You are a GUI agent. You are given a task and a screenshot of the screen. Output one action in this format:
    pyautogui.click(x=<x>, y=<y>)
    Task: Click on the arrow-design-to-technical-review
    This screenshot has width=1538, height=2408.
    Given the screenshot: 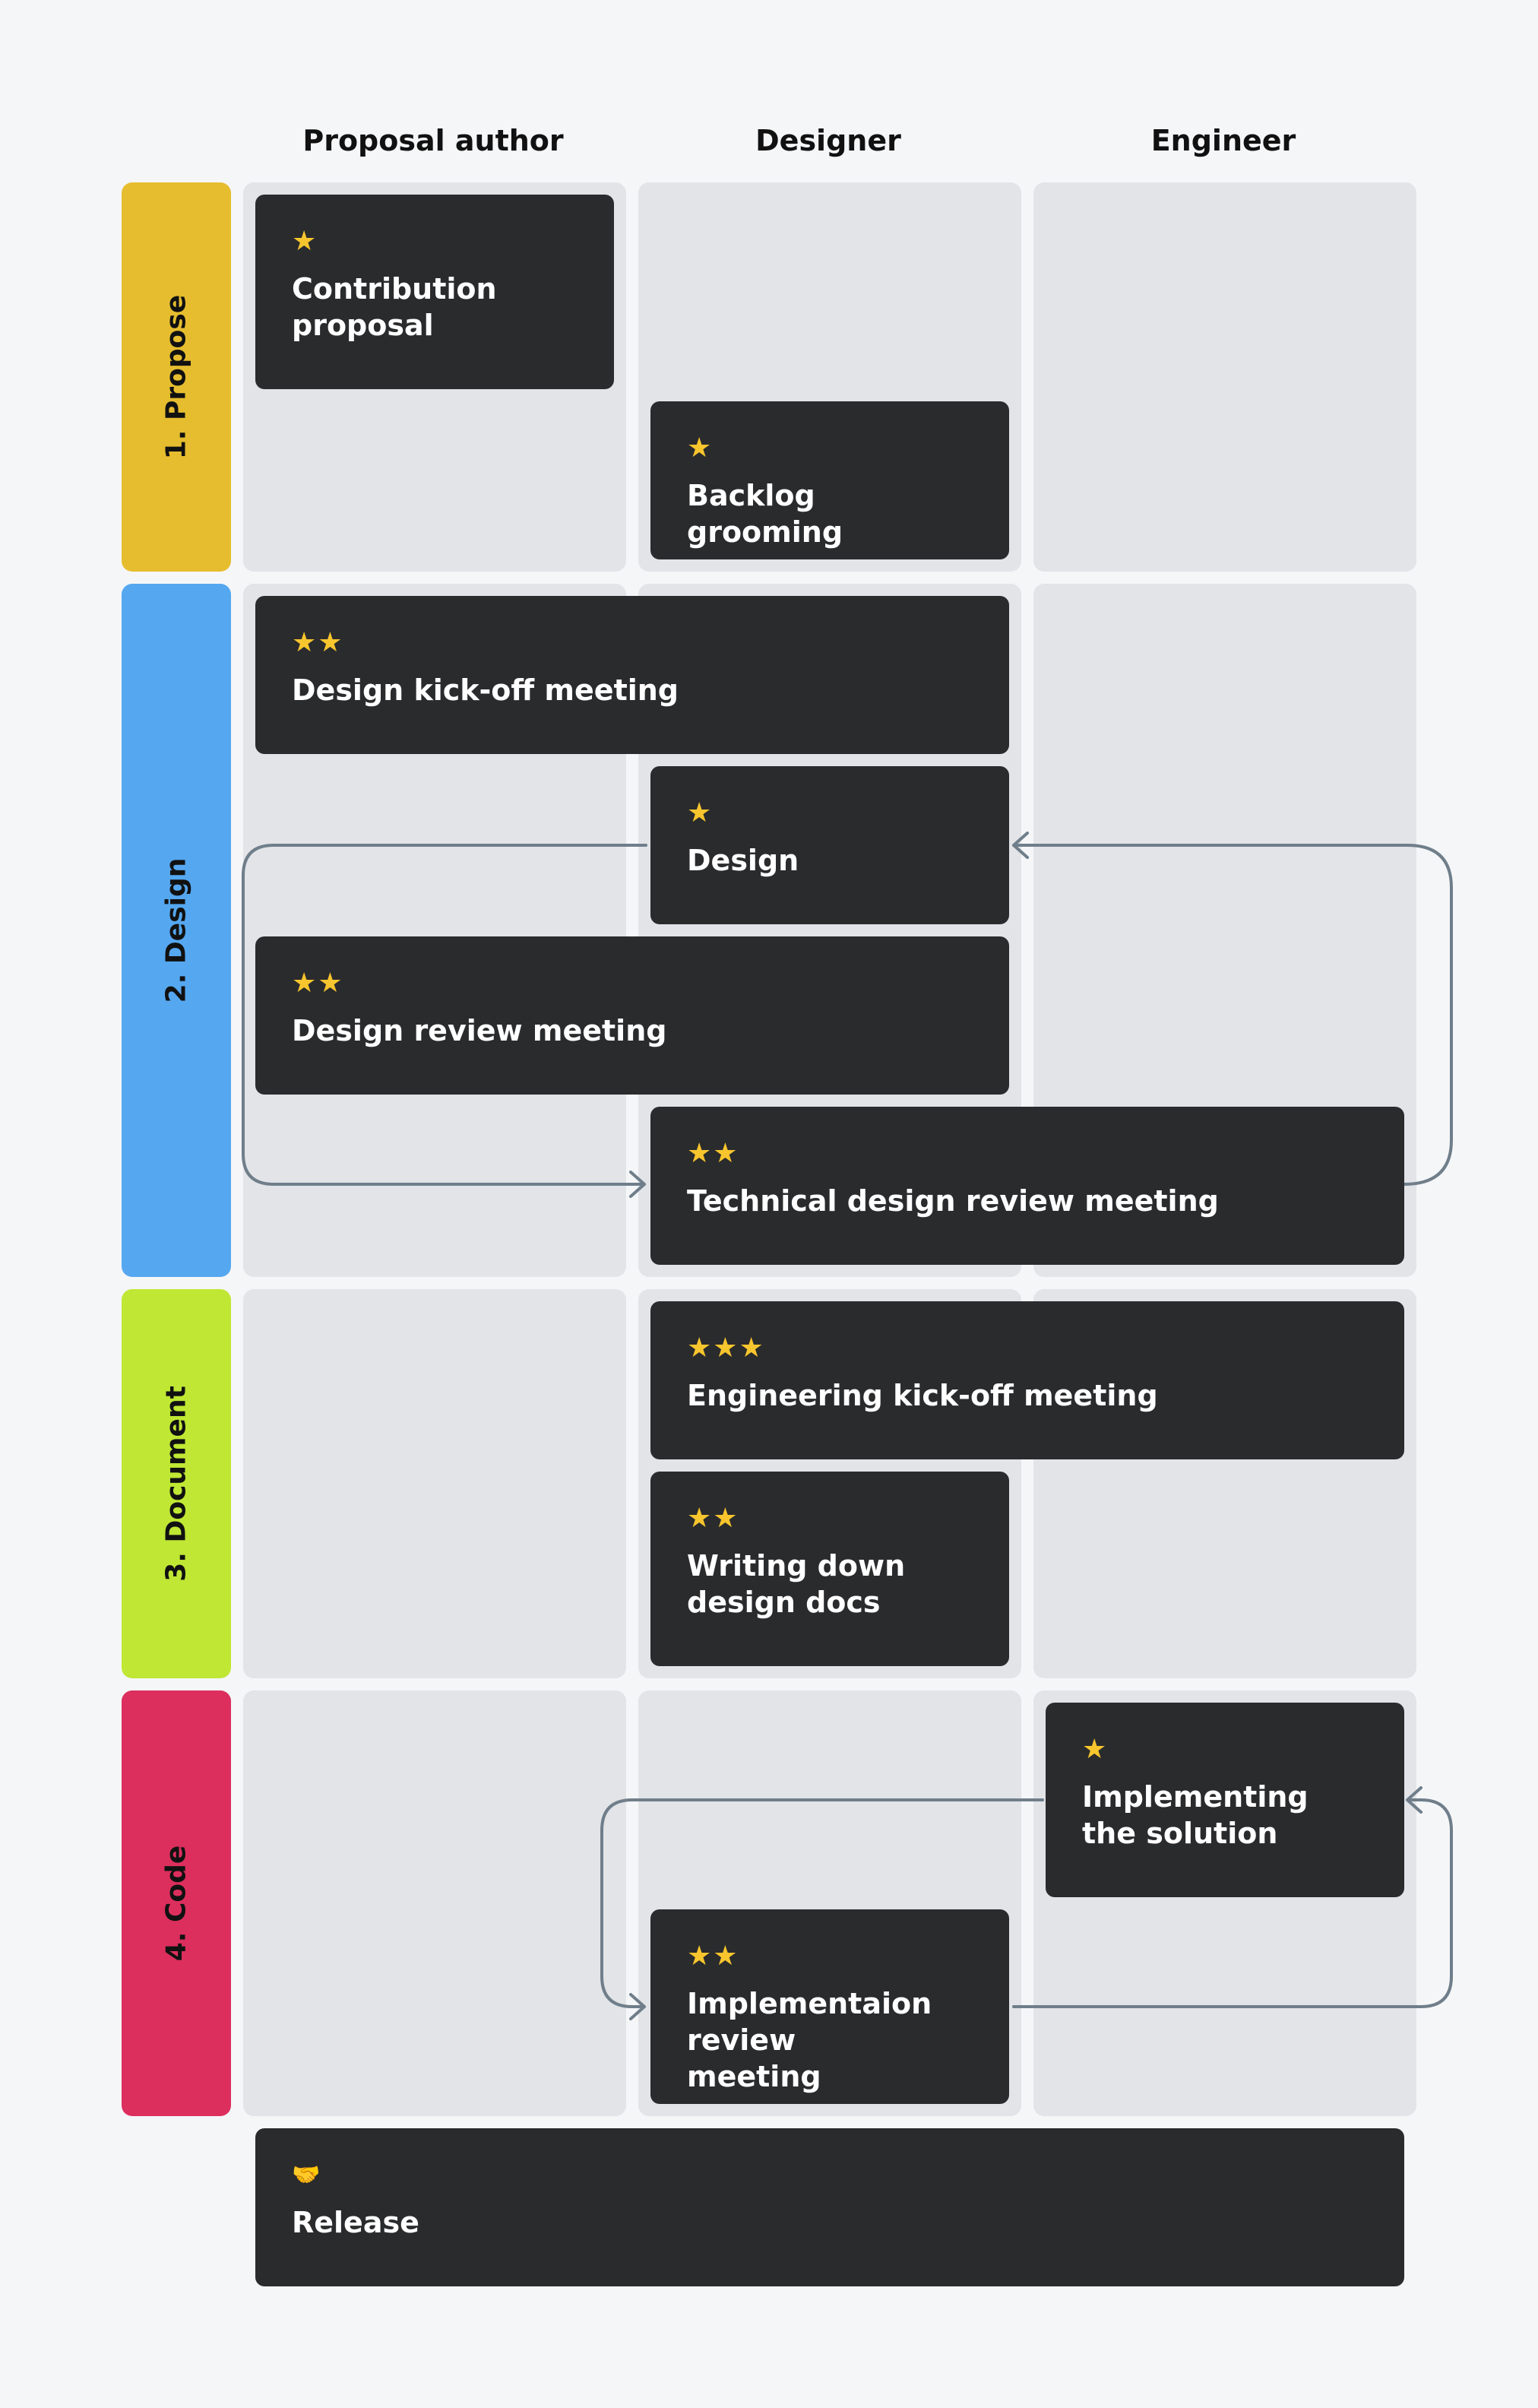 What is the action you would take?
    pyautogui.click(x=445, y=1015)
    